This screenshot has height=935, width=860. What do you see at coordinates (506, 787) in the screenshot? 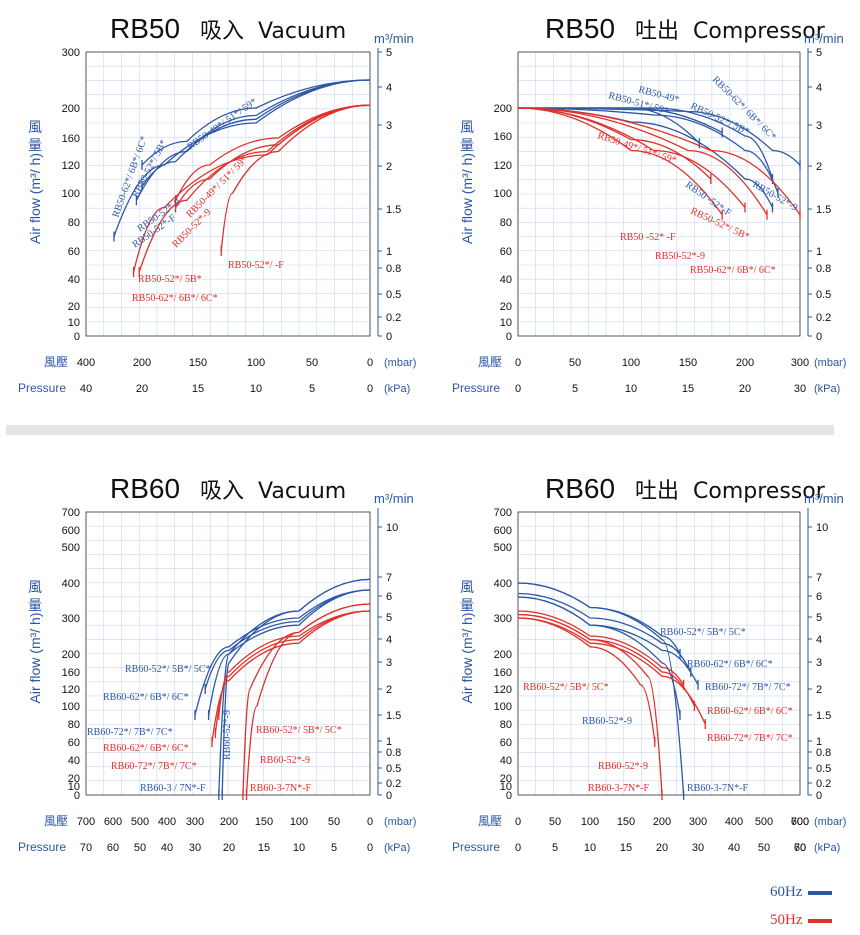
I see `y-tick-label: 10` at bounding box center [506, 787].